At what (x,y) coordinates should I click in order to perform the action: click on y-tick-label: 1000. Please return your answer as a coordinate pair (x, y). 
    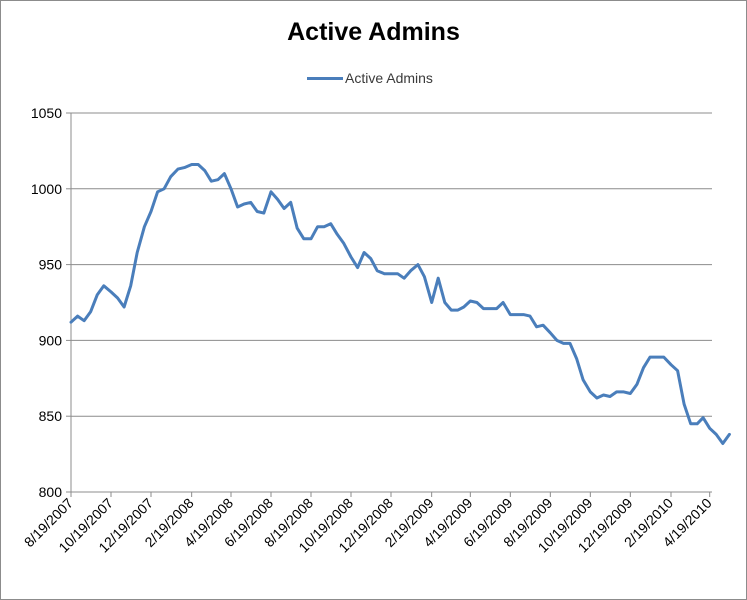
    Looking at the image, I should click on (46, 189).